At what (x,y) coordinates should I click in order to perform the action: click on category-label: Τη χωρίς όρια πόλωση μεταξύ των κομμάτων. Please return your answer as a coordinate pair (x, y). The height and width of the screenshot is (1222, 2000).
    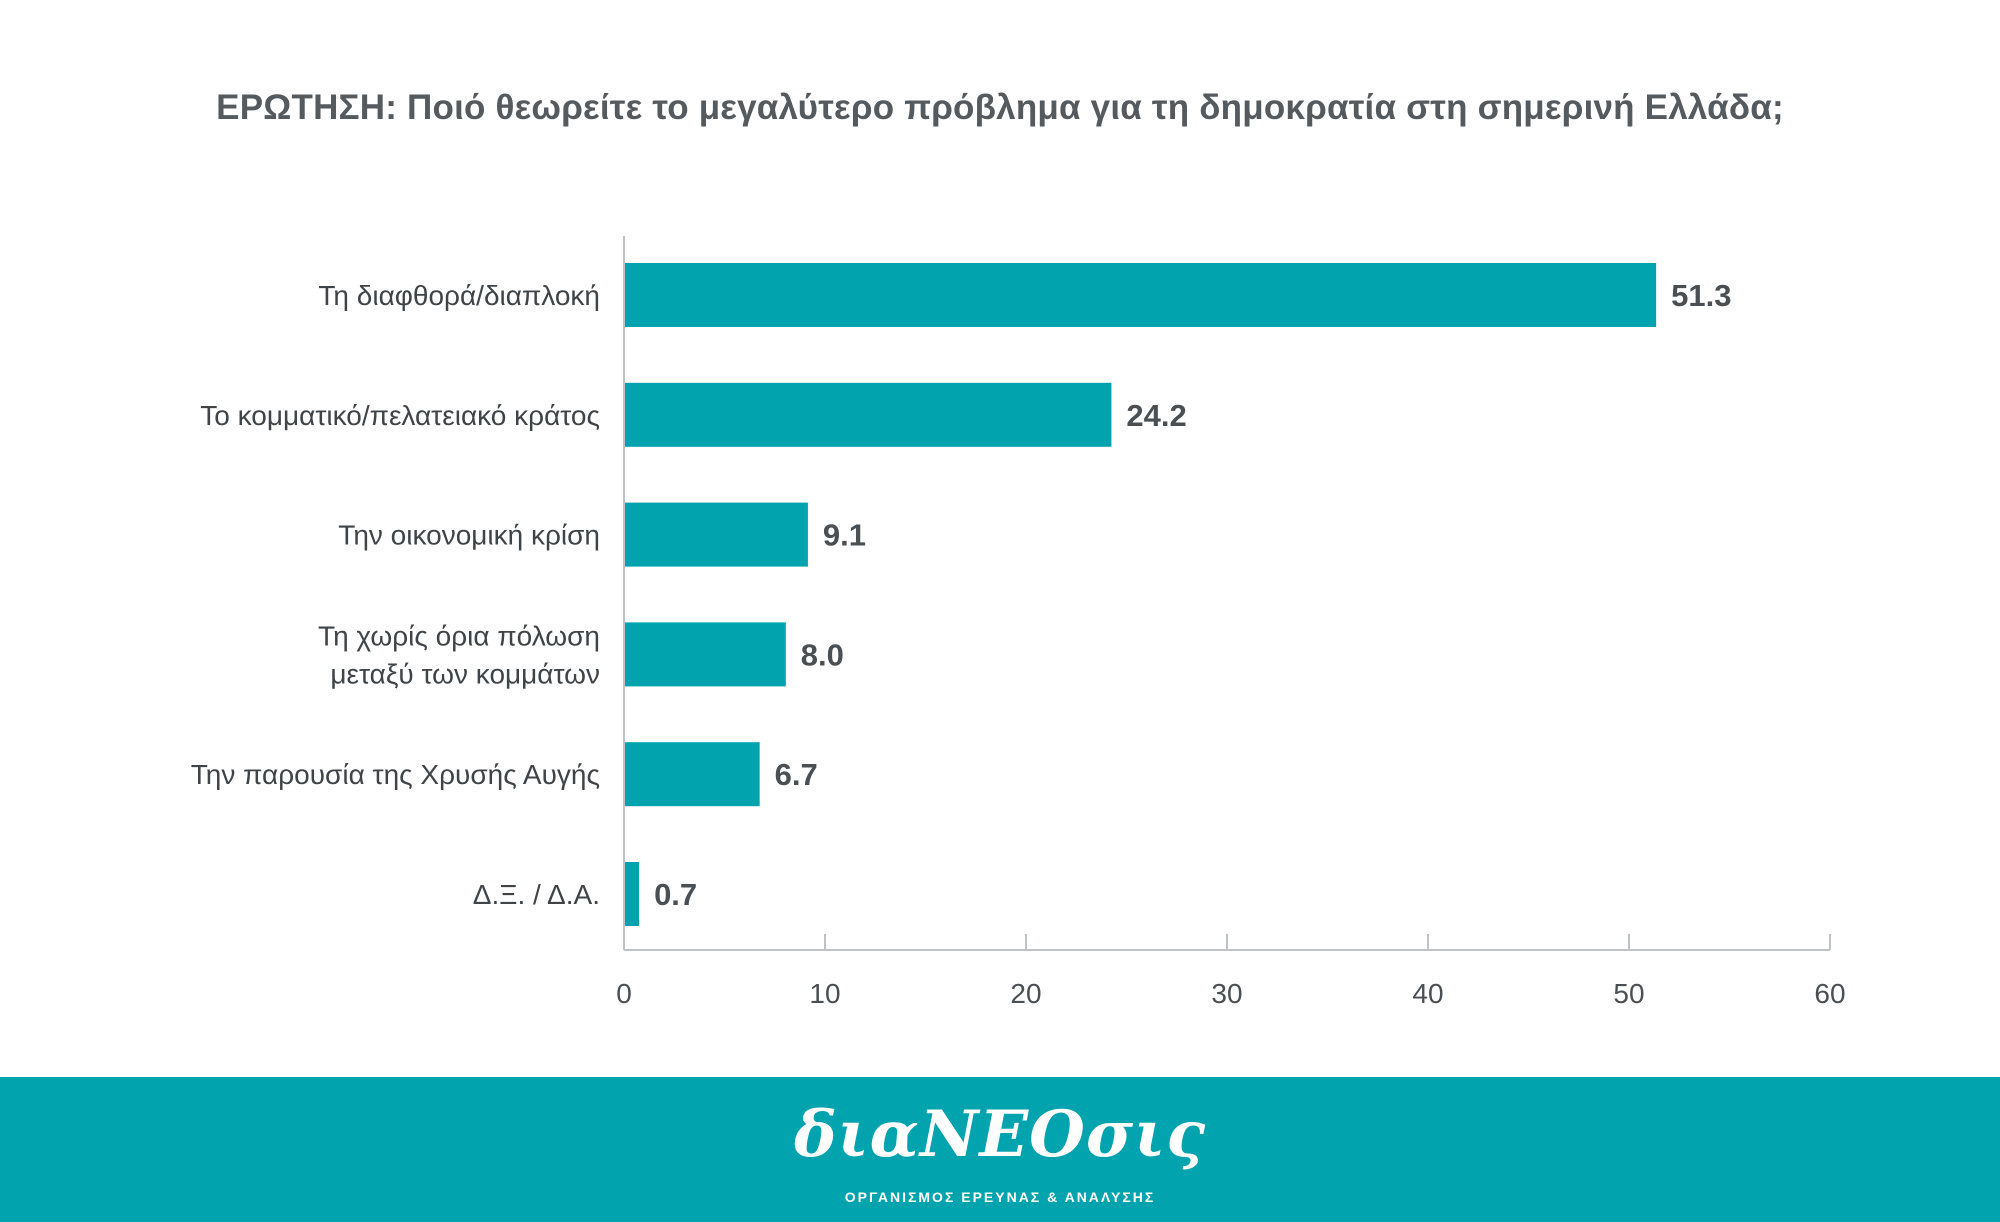
    Looking at the image, I should click on (459, 654).